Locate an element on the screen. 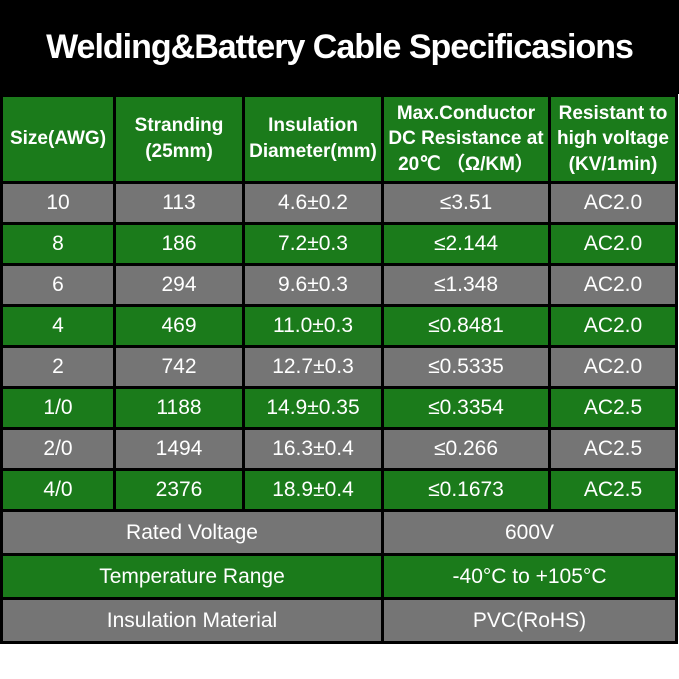 Image resolution: width=679 pixels, height=679 pixels. table-cell: ≤2.144 is located at coordinates (466, 244).